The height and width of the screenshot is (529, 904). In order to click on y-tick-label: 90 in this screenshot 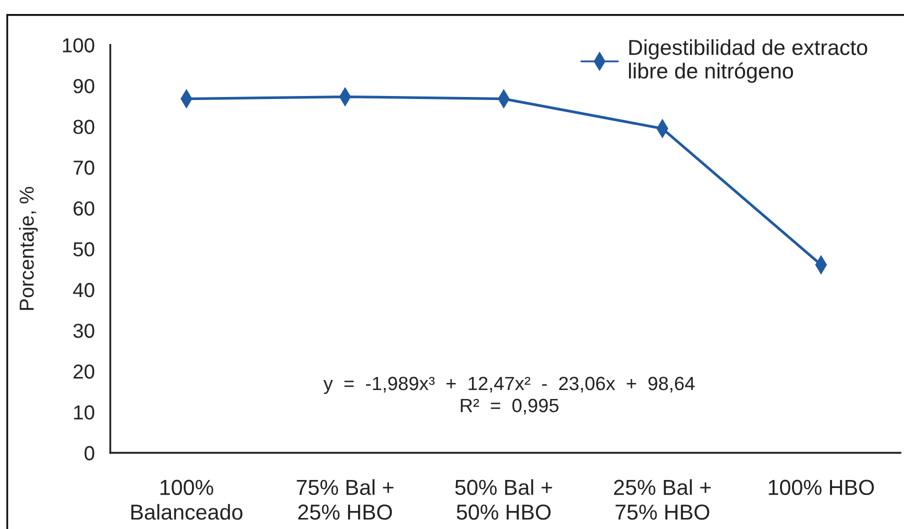, I will do `click(84, 86)`.